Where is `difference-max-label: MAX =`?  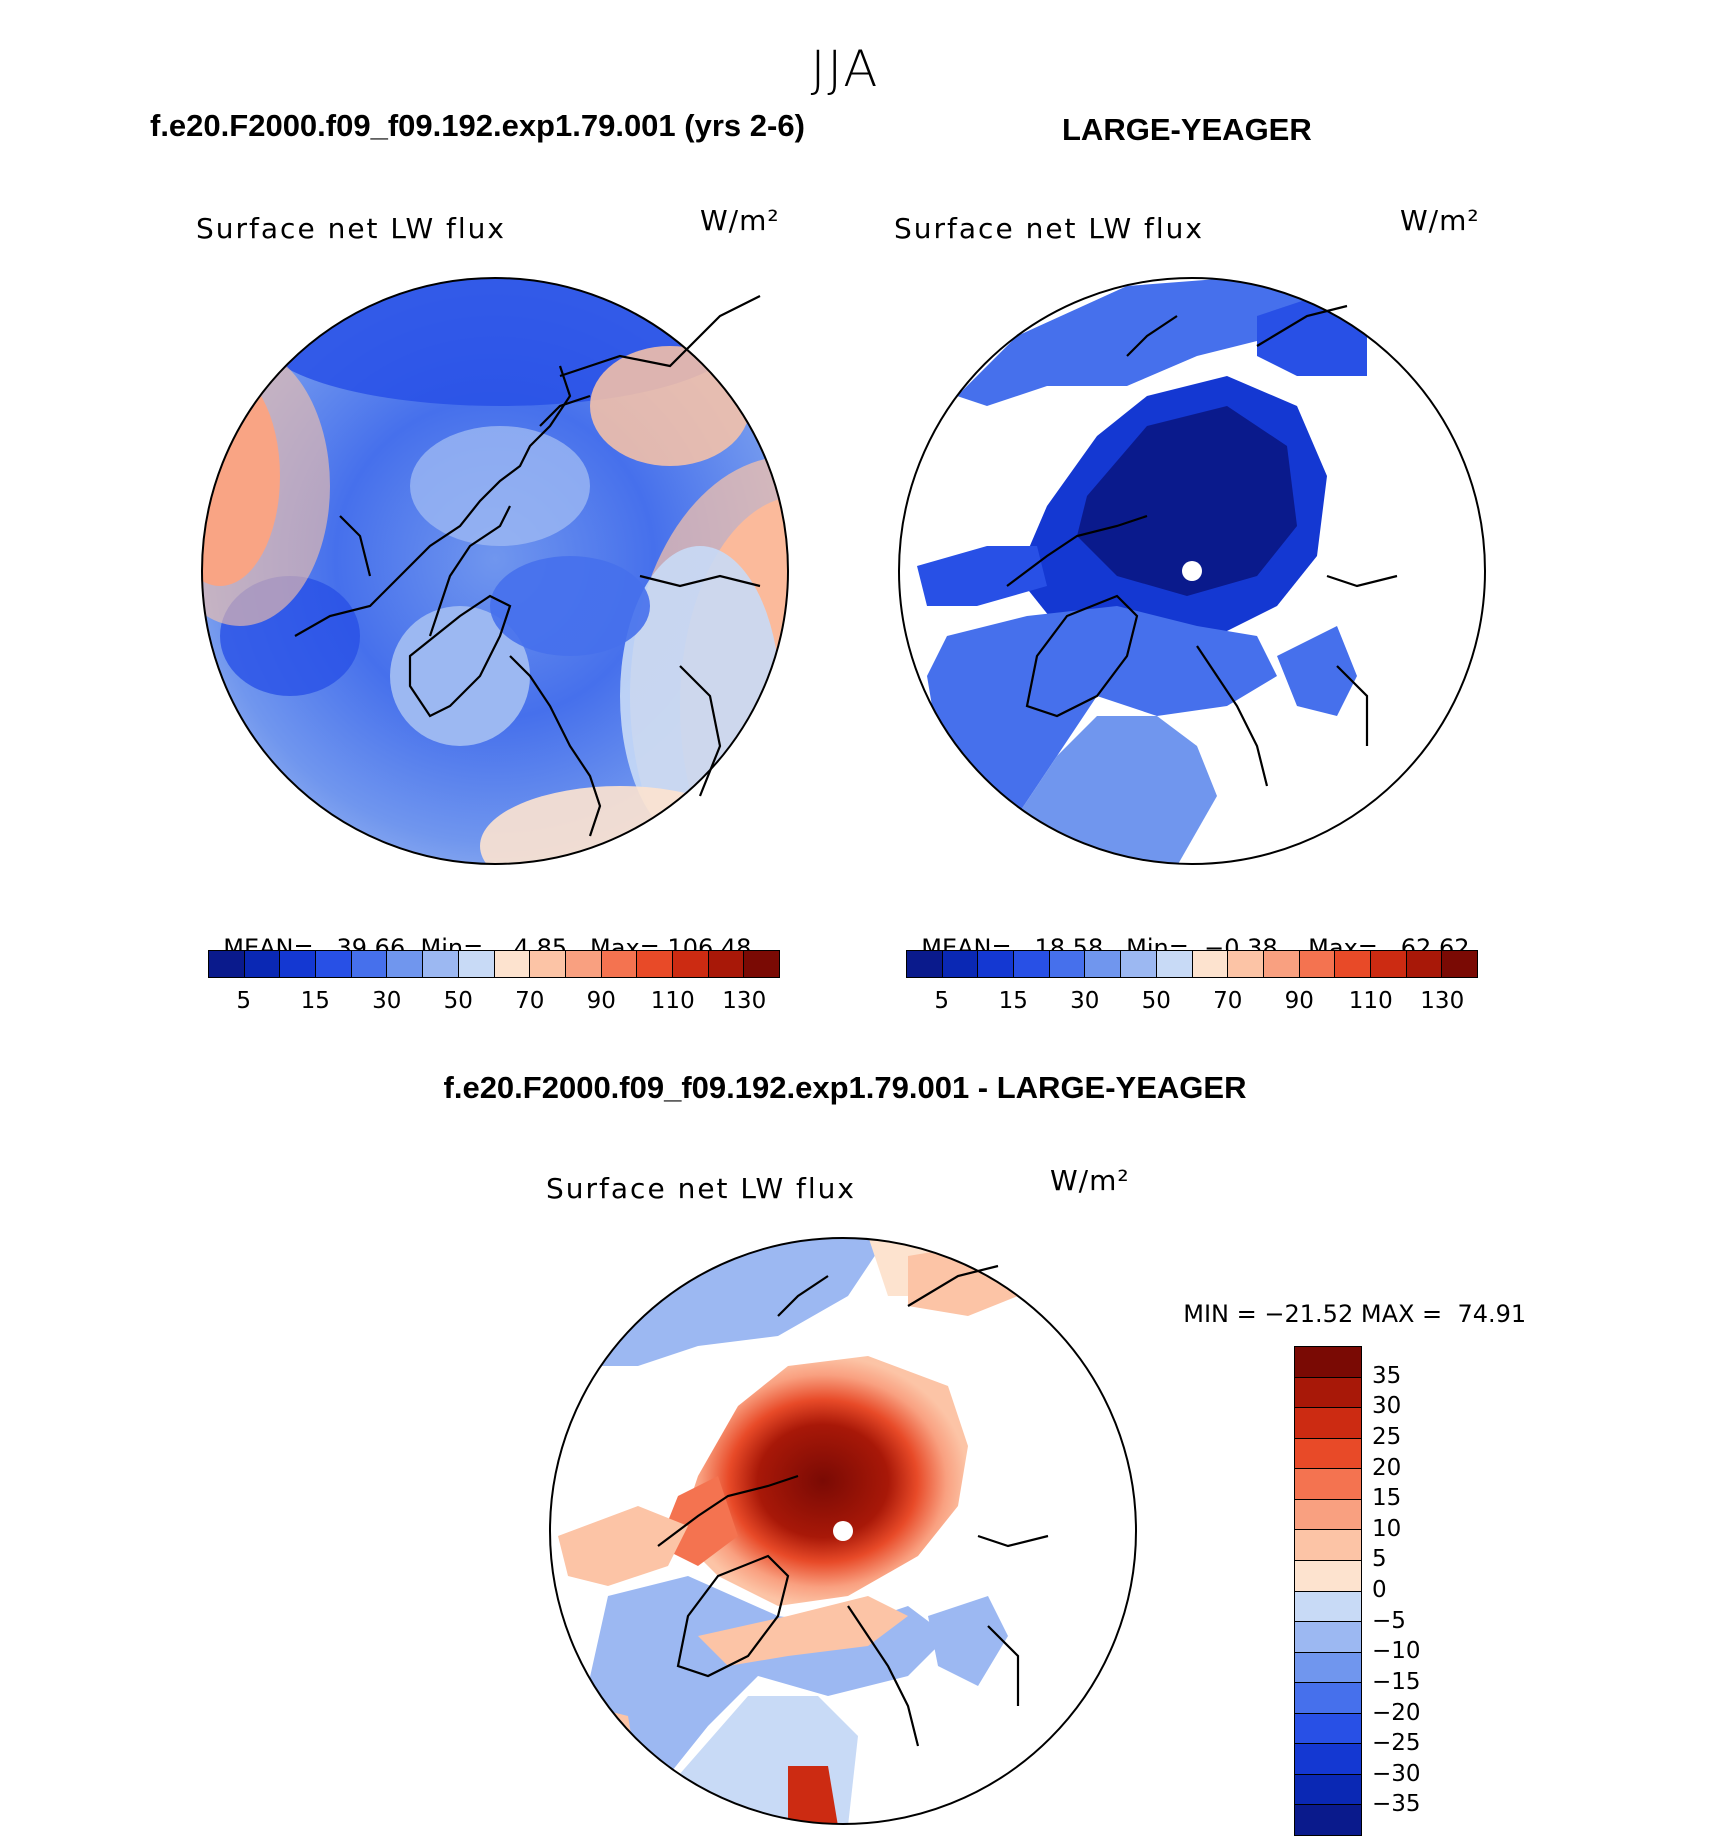 difference-max-label: MAX = is located at coordinates (1401, 1314).